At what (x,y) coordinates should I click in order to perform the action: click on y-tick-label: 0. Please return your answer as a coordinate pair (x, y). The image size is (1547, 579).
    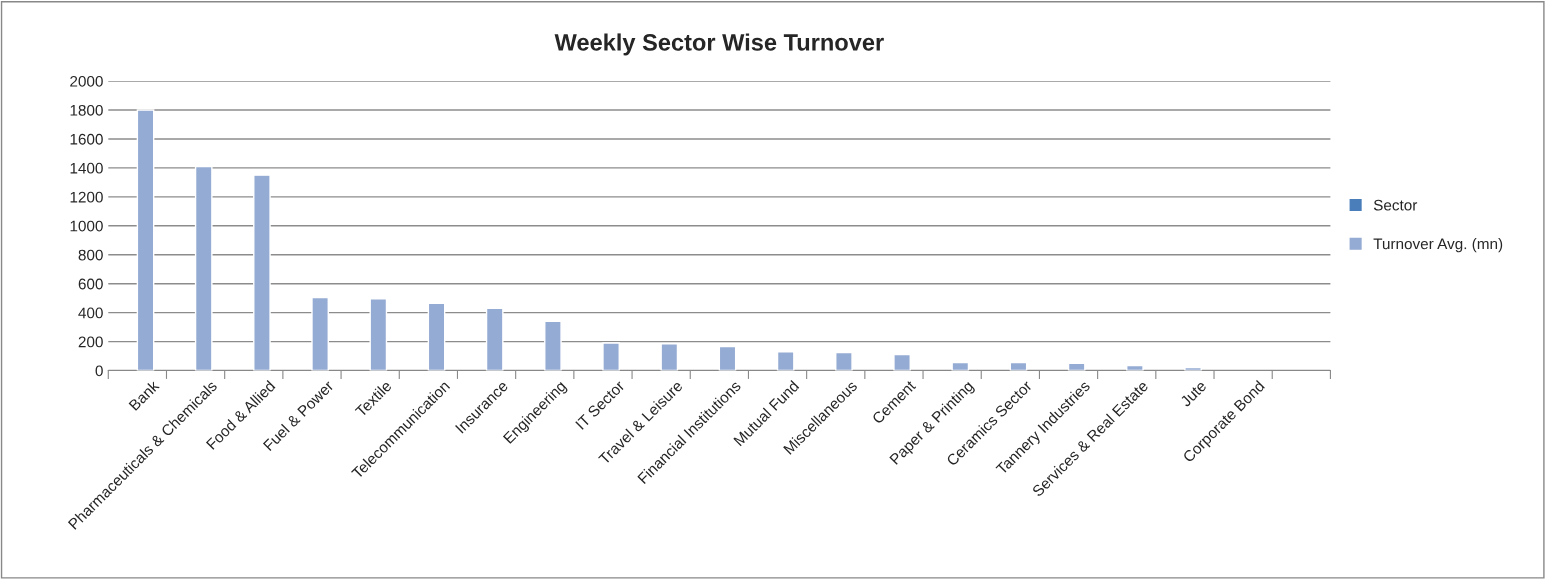
    Looking at the image, I should click on (99, 371).